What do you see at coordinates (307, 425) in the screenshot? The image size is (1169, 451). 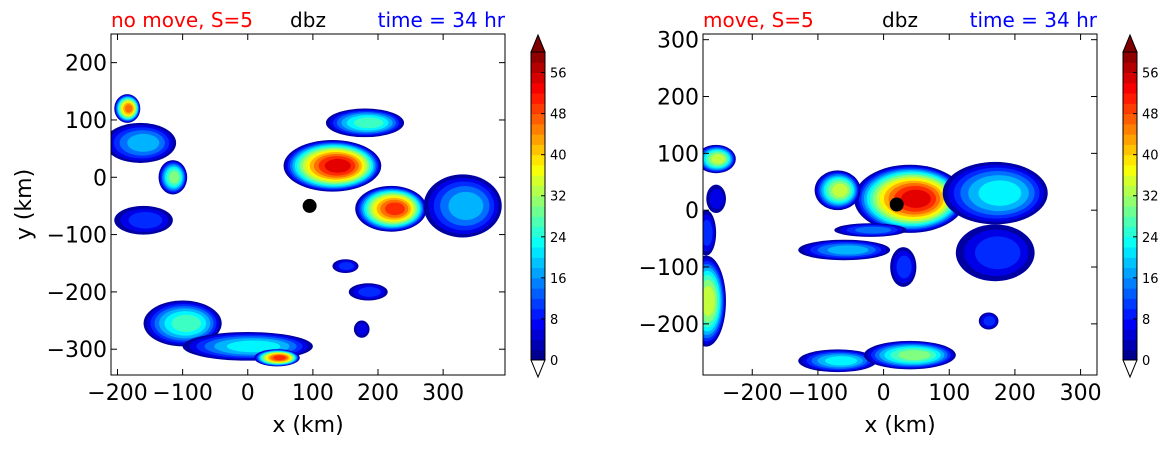 I see `x-axis-label-1: x (km)` at bounding box center [307, 425].